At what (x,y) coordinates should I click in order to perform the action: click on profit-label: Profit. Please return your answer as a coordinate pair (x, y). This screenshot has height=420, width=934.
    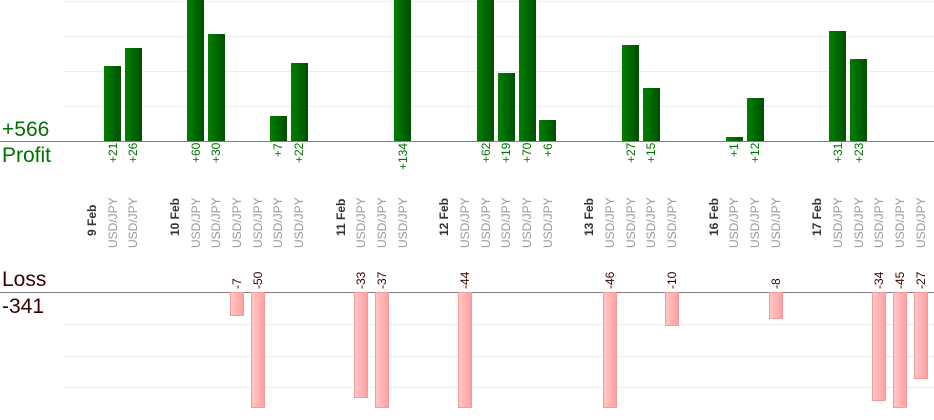
    Looking at the image, I should click on (27, 155).